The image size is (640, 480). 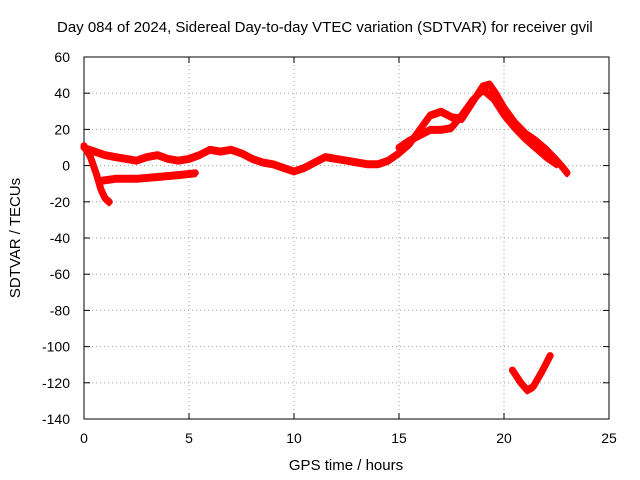 I want to click on x-tick-label: 15, so click(x=399, y=438).